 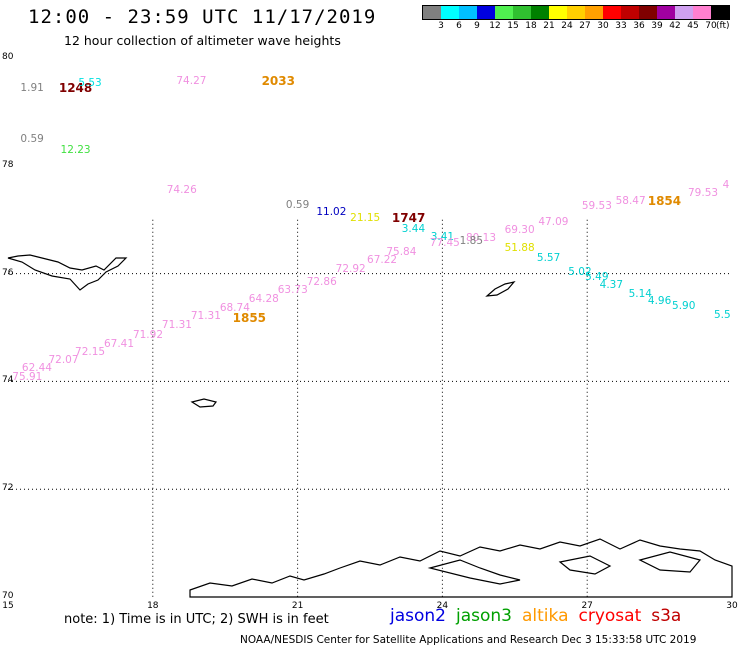 What do you see at coordinates (8, 606) in the screenshot?
I see `longitude-label: 15` at bounding box center [8, 606].